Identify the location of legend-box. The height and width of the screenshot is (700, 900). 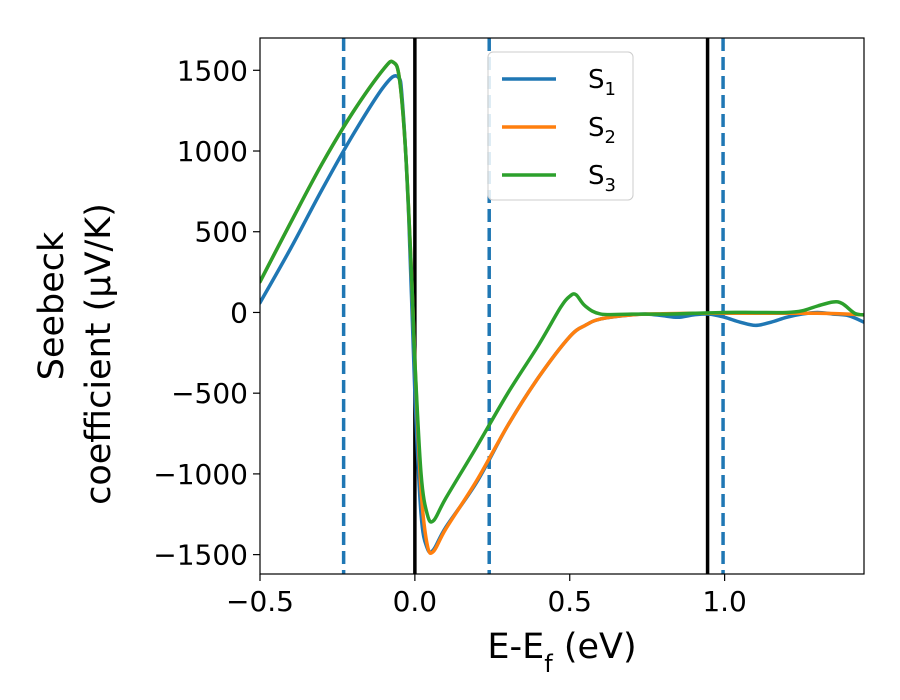
(560, 126).